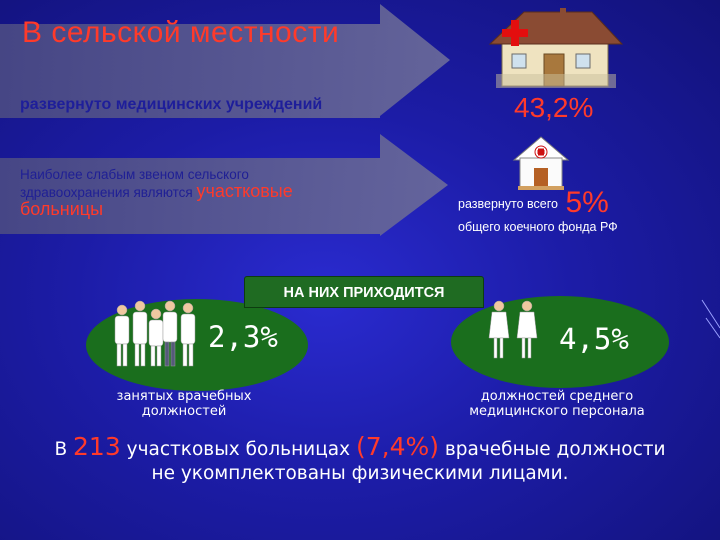  Describe the element at coordinates (184, 404) in the screenshot. I see `doctors-caption: занятых врачебных должностей` at that location.